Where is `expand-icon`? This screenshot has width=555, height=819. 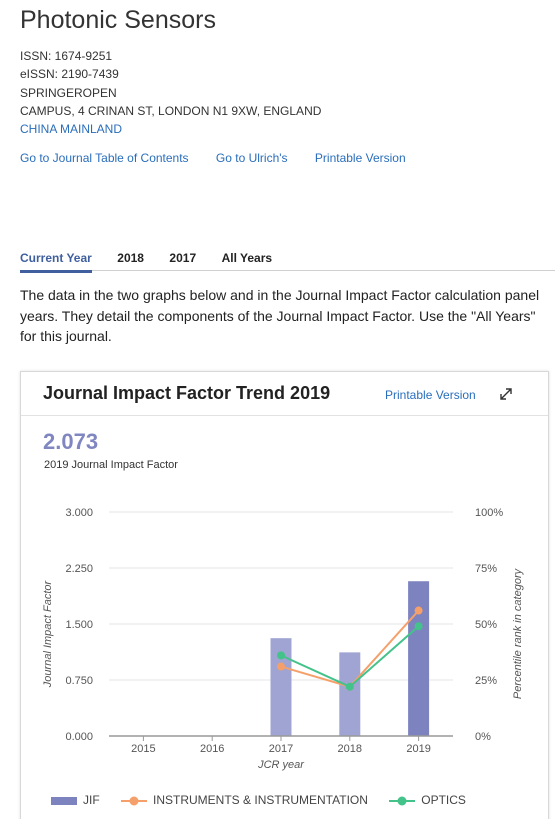 expand-icon is located at coordinates (506, 394).